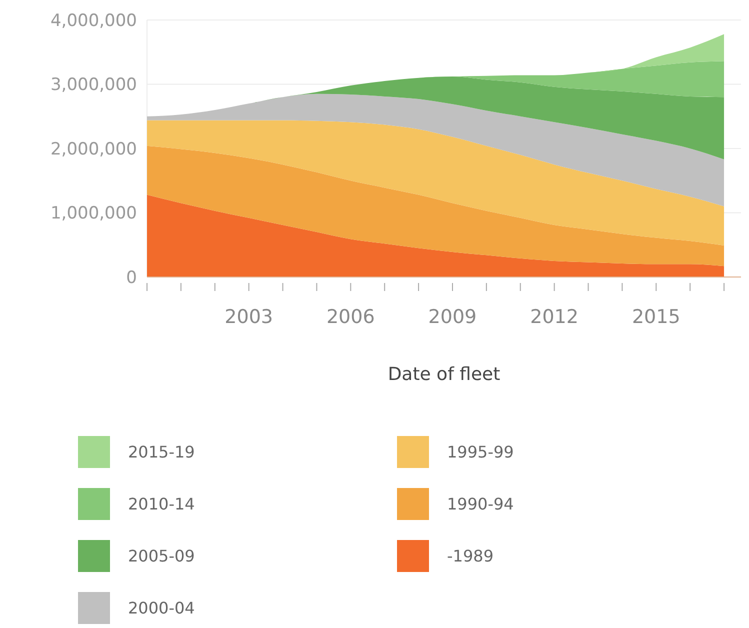 This screenshot has width=749, height=628. Describe the element at coordinates (161, 608) in the screenshot. I see `legend-label: 2000-04` at that location.